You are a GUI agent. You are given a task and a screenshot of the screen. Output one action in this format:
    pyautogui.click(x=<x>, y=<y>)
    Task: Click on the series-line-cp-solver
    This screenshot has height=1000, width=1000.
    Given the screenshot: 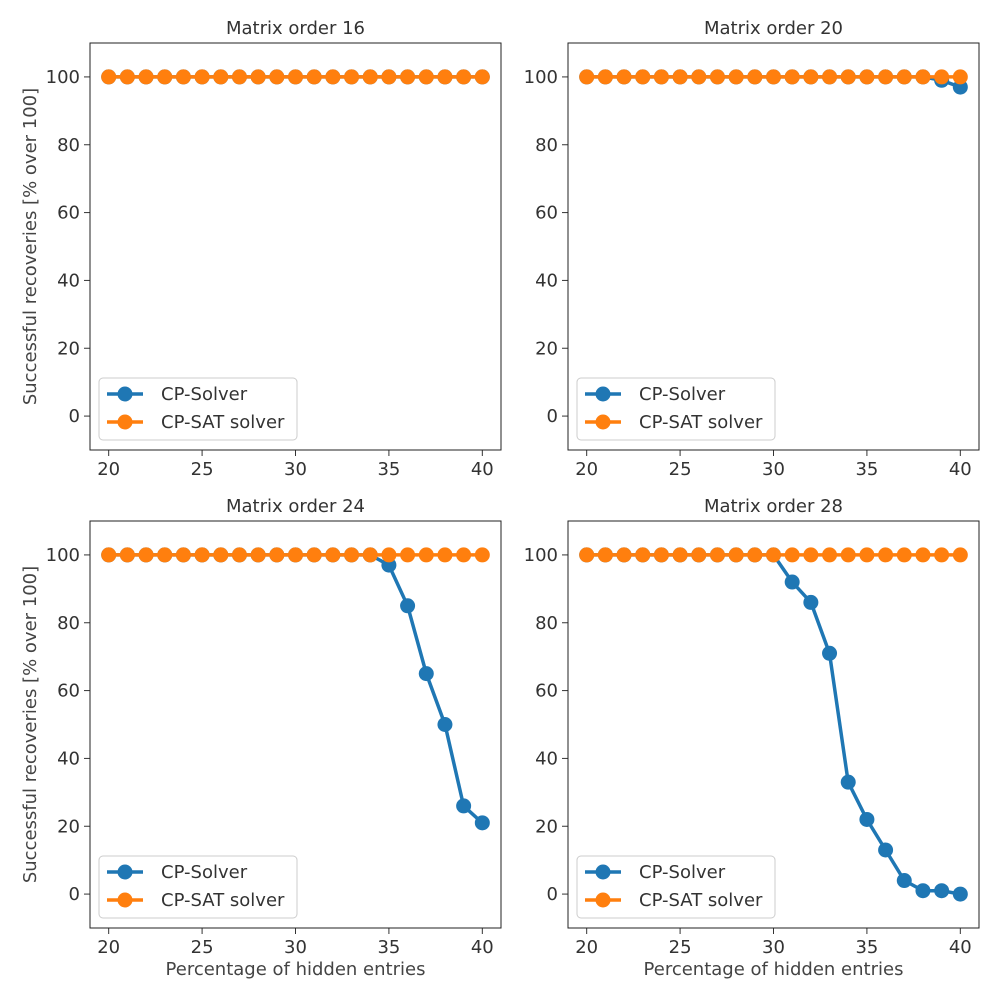 What is the action you would take?
    pyautogui.click(x=773, y=724)
    